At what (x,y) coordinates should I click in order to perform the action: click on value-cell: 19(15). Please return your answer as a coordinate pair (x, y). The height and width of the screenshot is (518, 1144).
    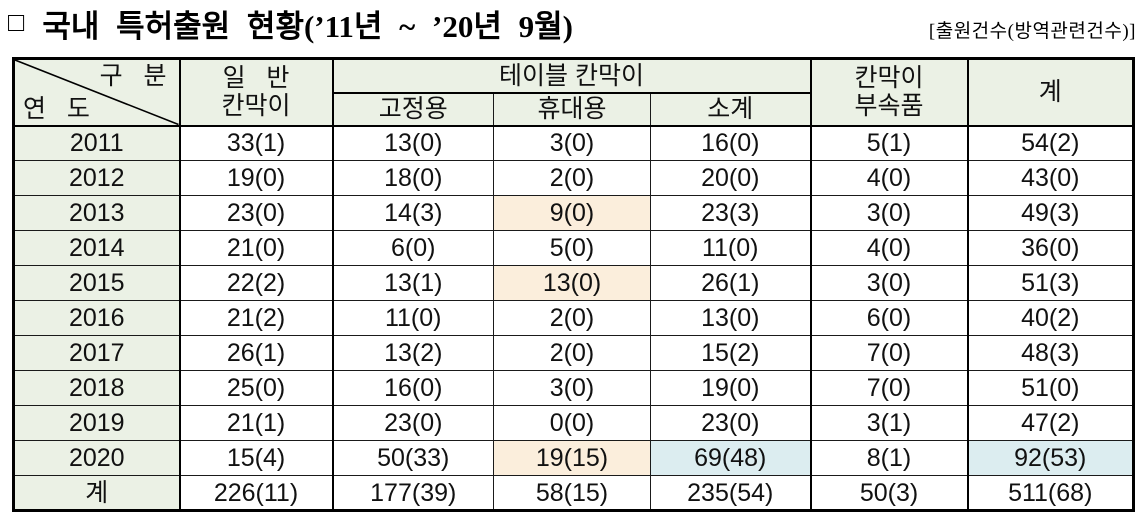
    Looking at the image, I should click on (572, 458).